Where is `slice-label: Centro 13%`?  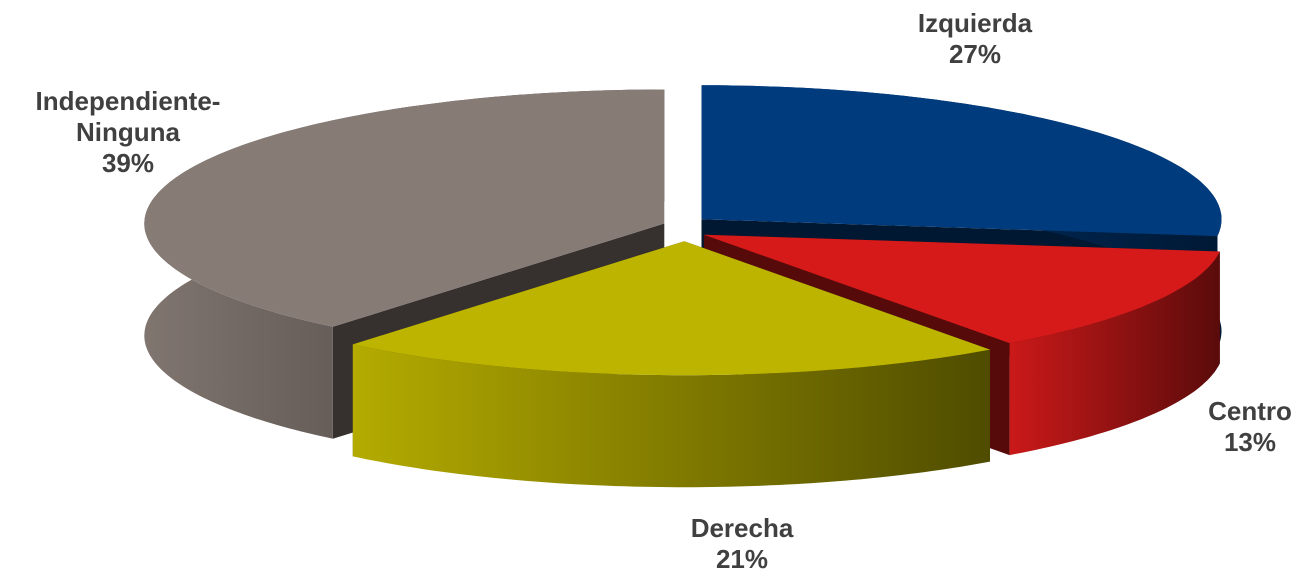 slice-label: Centro 13% is located at coordinates (1250, 427).